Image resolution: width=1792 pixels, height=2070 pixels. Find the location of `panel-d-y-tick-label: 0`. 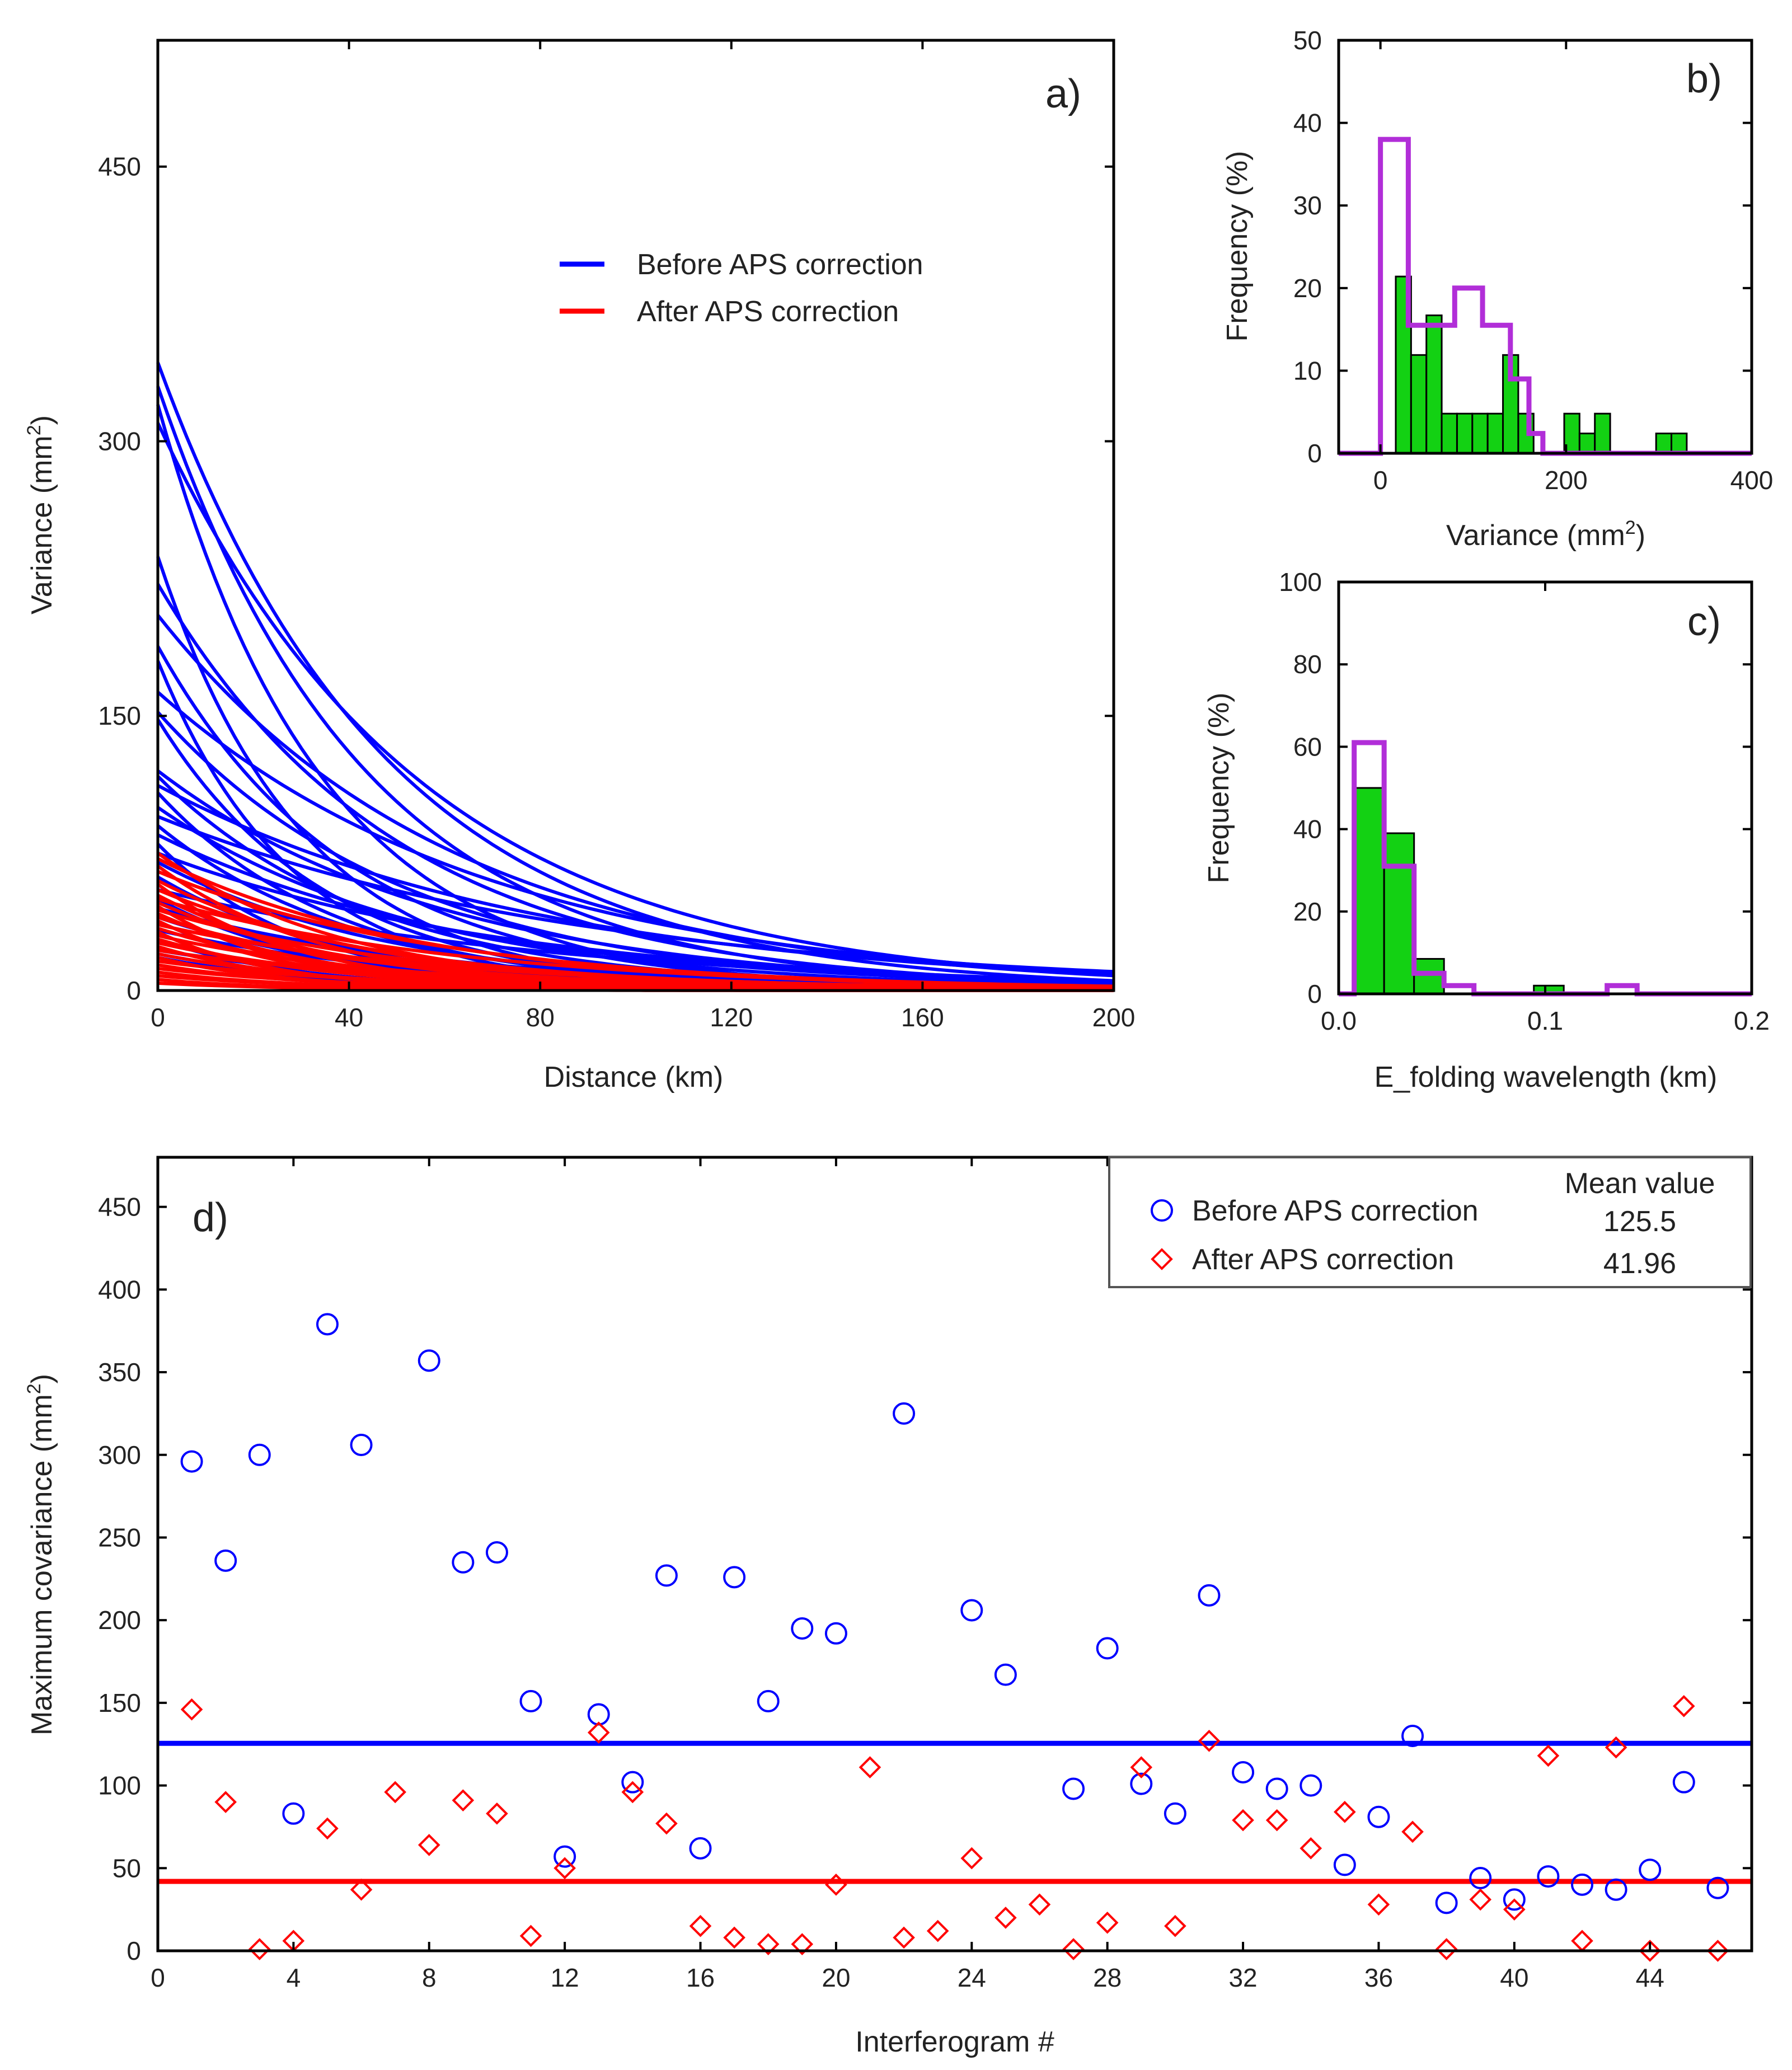

panel-d-y-tick-label: 0 is located at coordinates (133, 1950).